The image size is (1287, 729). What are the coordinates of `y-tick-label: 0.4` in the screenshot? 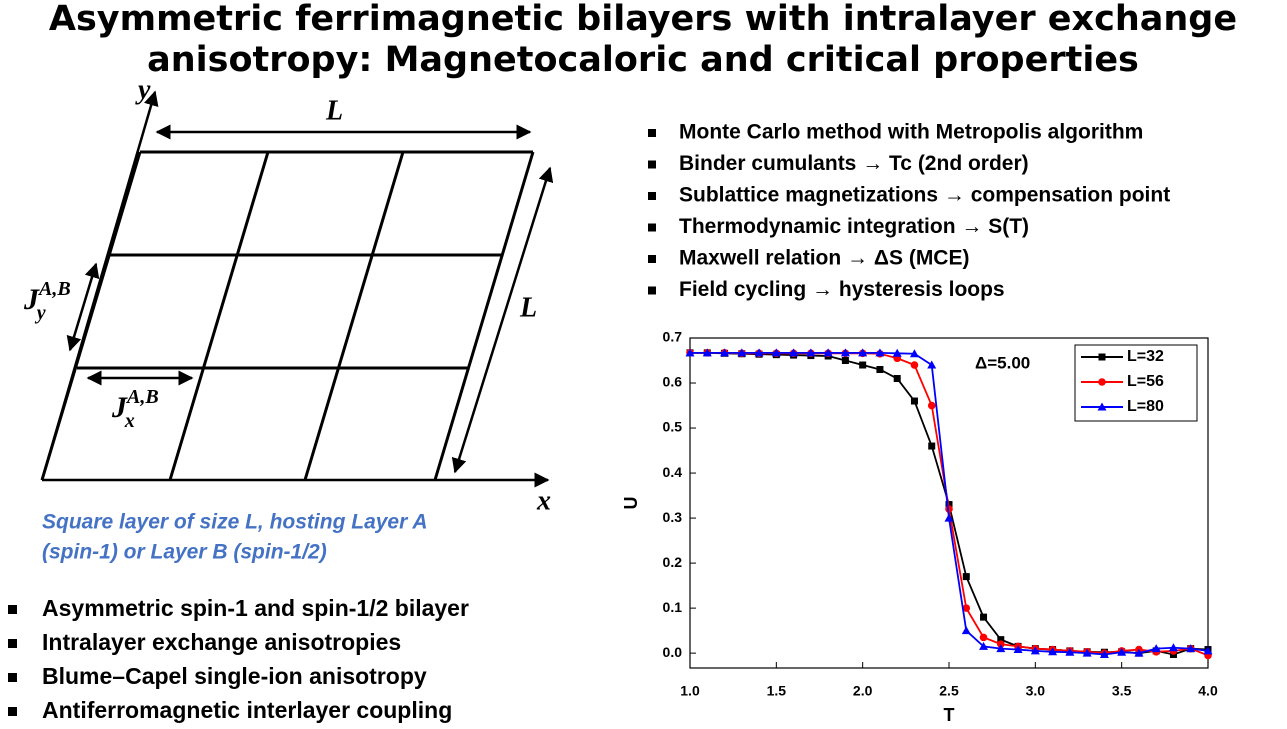 It's located at (673, 472).